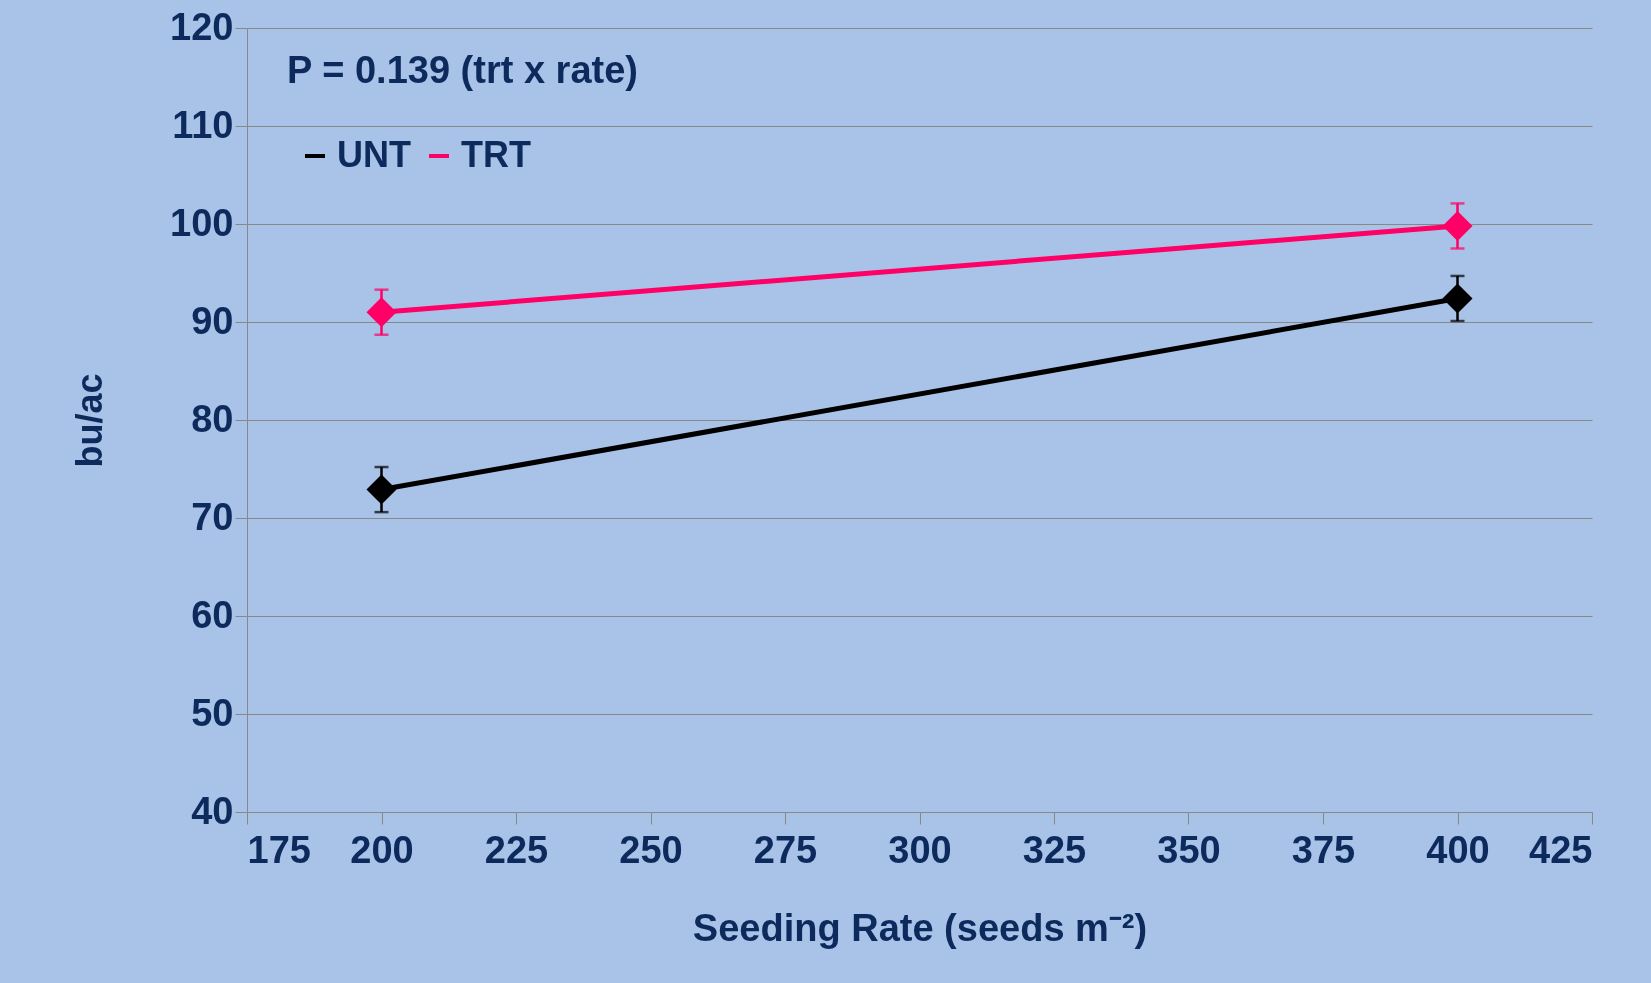 The image size is (1651, 983). Describe the element at coordinates (1561, 849) in the screenshot. I see `x-tick-label: 425` at that location.